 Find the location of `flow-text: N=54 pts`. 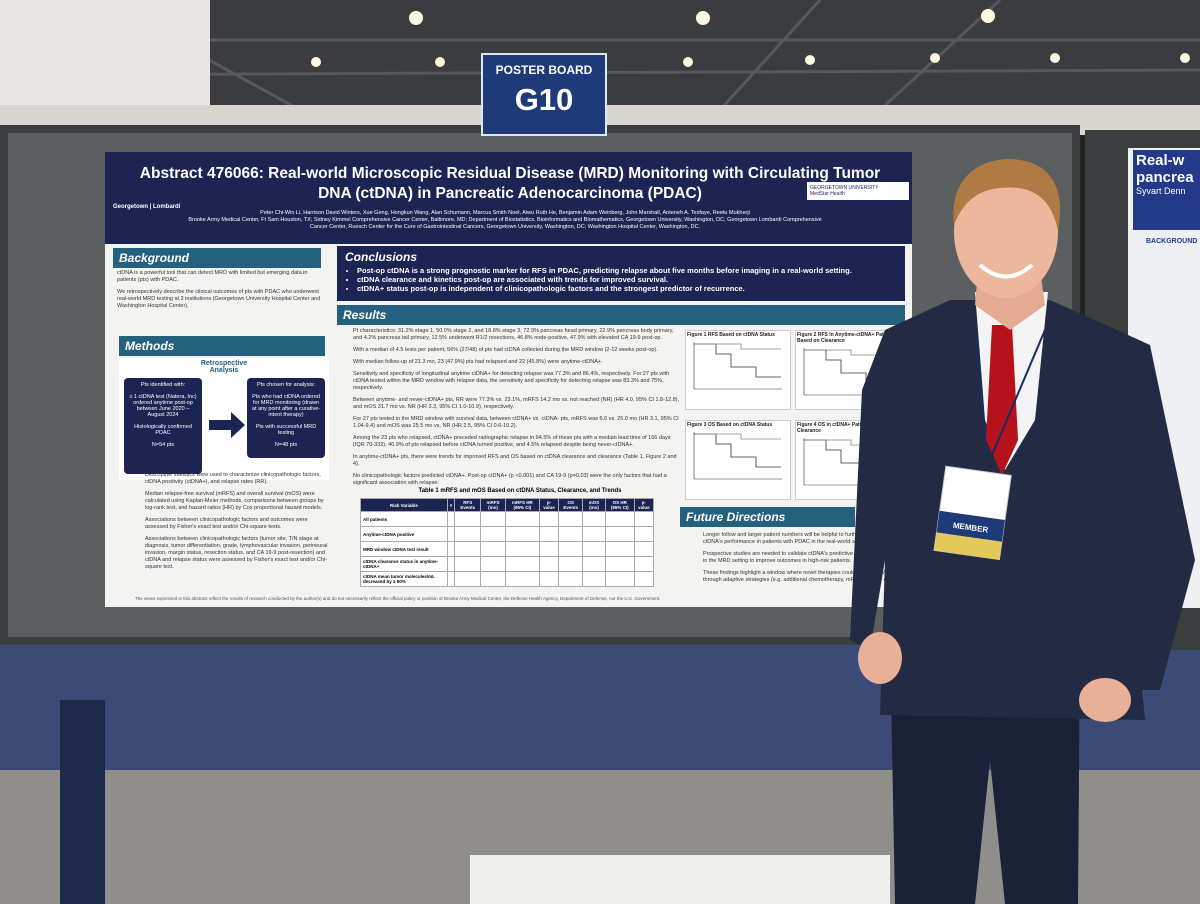

flow-text: N=54 pts is located at coordinates (163, 445).